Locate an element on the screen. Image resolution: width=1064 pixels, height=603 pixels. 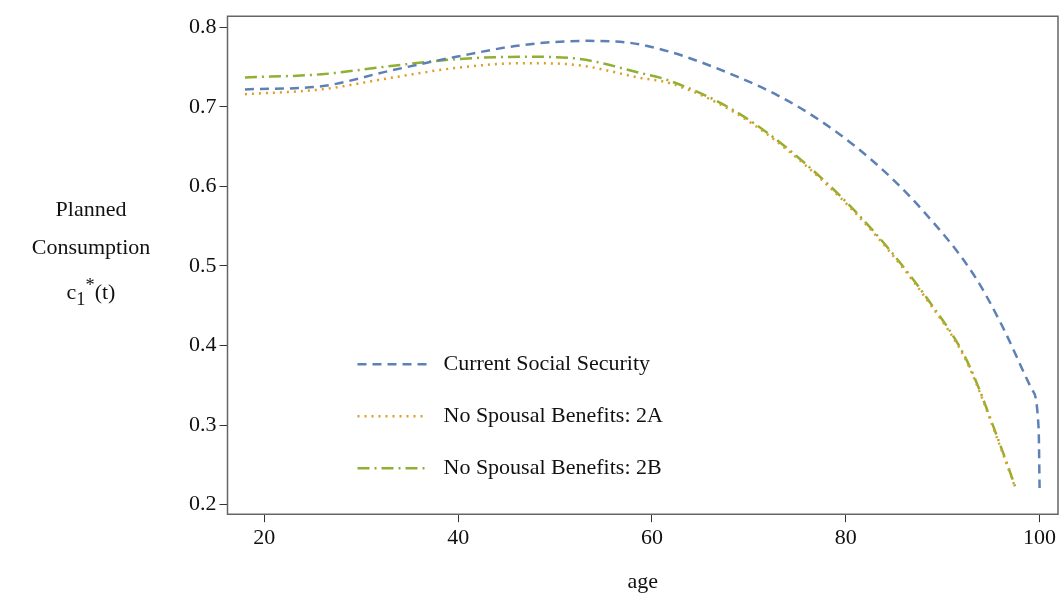
x-tick-label: 100 is located at coordinates (1040, 537).